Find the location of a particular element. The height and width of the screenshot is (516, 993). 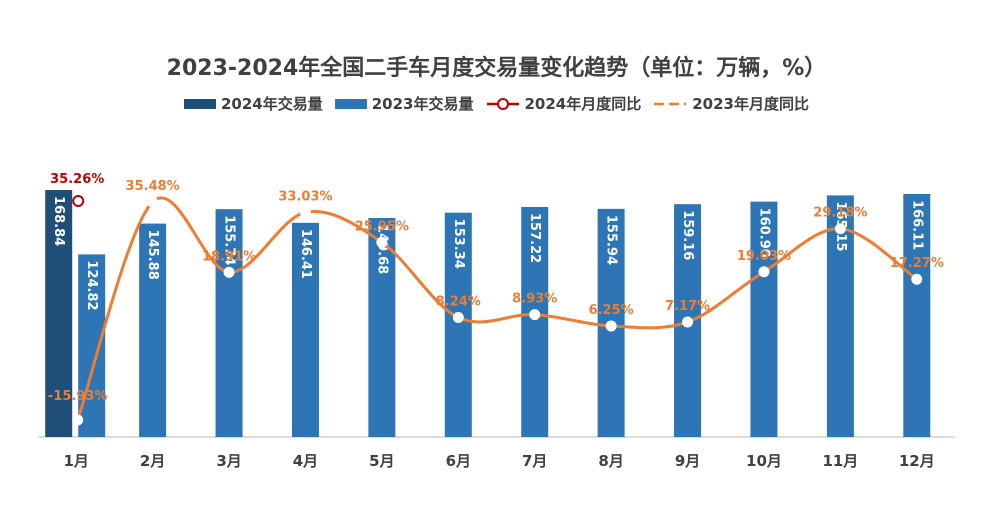

x-tick-label: 9月 is located at coordinates (687, 461).